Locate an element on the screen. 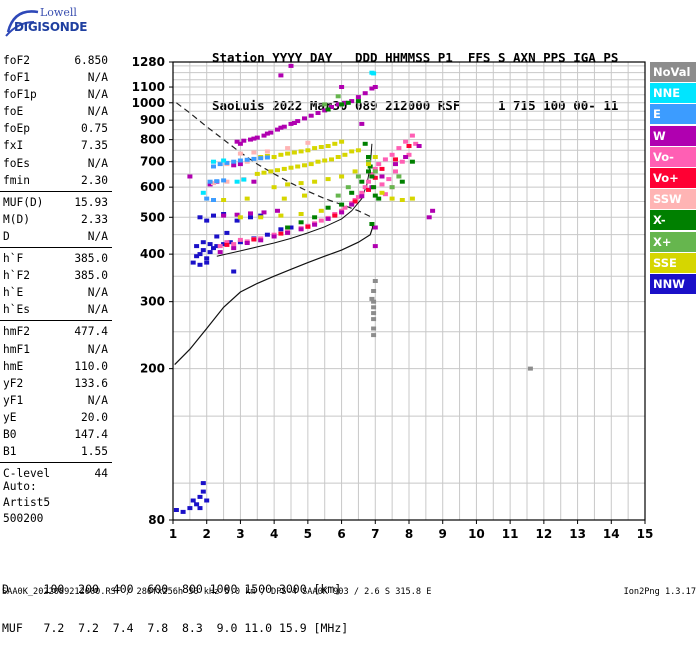 The width and height of the screenshot is (700, 648). param-value: N/A is located at coordinates (97, 112).